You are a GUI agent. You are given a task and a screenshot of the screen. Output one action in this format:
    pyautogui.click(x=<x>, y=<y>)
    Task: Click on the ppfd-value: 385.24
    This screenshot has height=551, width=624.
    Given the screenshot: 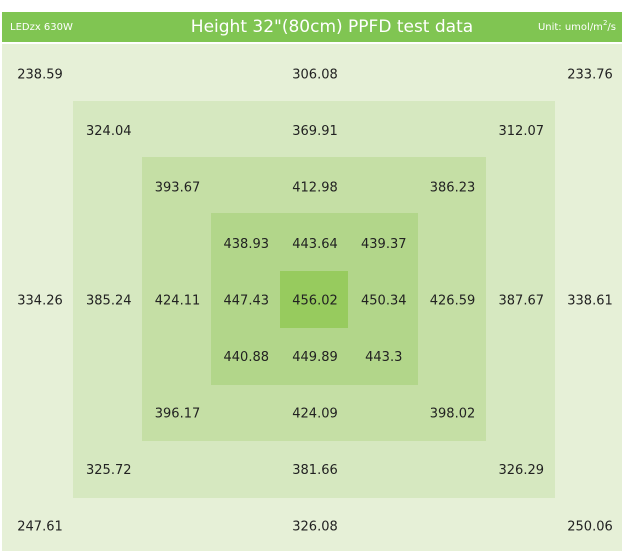 What is the action you would take?
    pyautogui.click(x=109, y=301)
    